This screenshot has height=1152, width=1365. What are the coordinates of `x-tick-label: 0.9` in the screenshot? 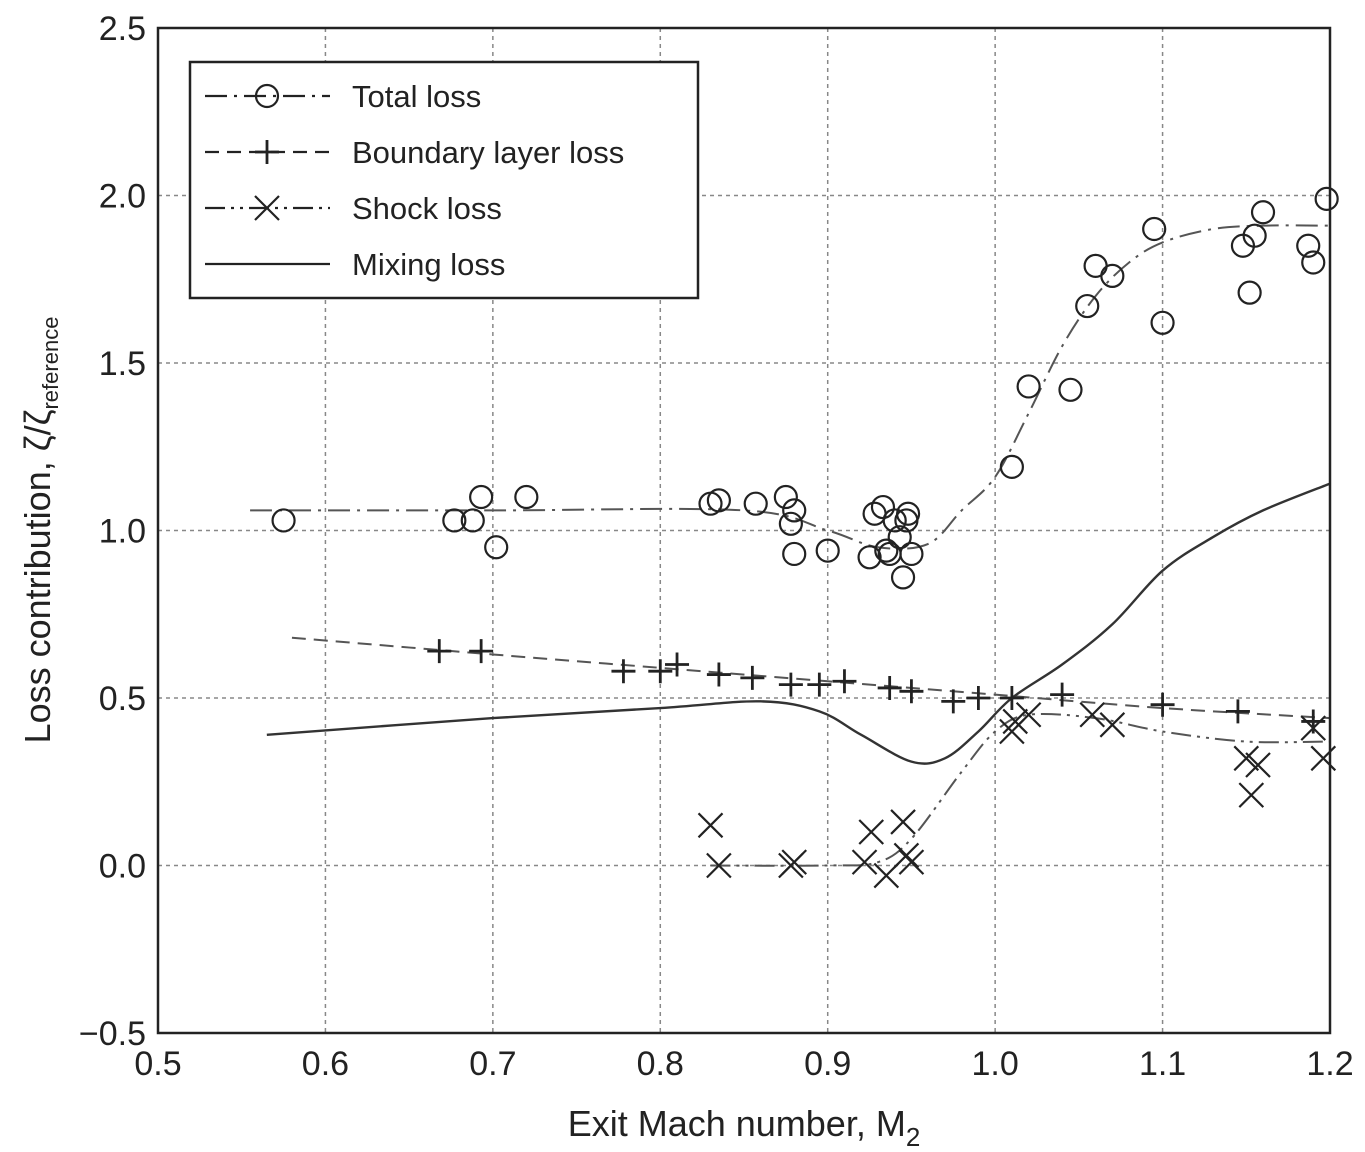 It's located at (827, 1064).